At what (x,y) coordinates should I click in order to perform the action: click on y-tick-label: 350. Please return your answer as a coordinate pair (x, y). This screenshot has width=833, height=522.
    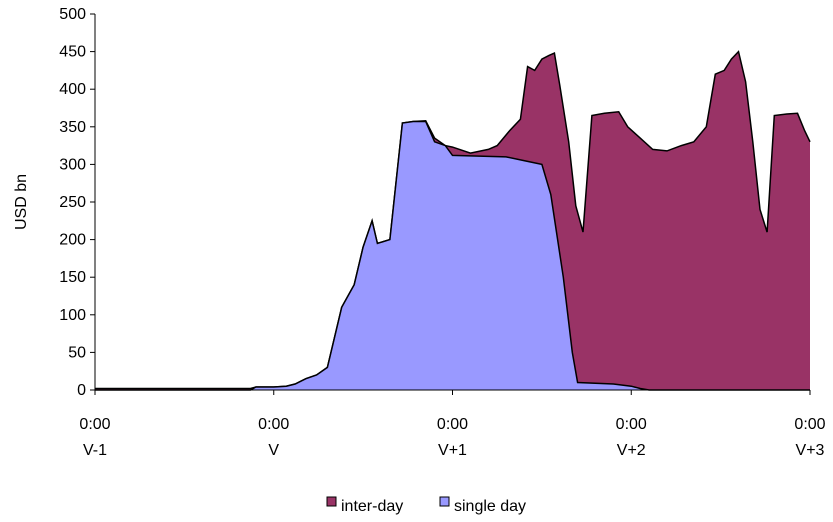
    Looking at the image, I should click on (72, 127).